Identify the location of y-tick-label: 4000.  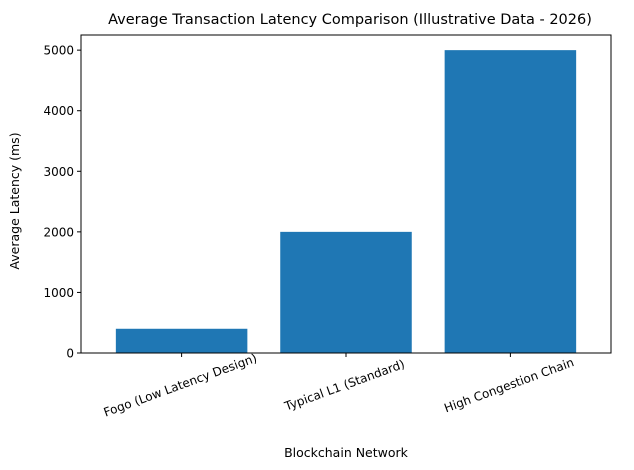
(58, 111).